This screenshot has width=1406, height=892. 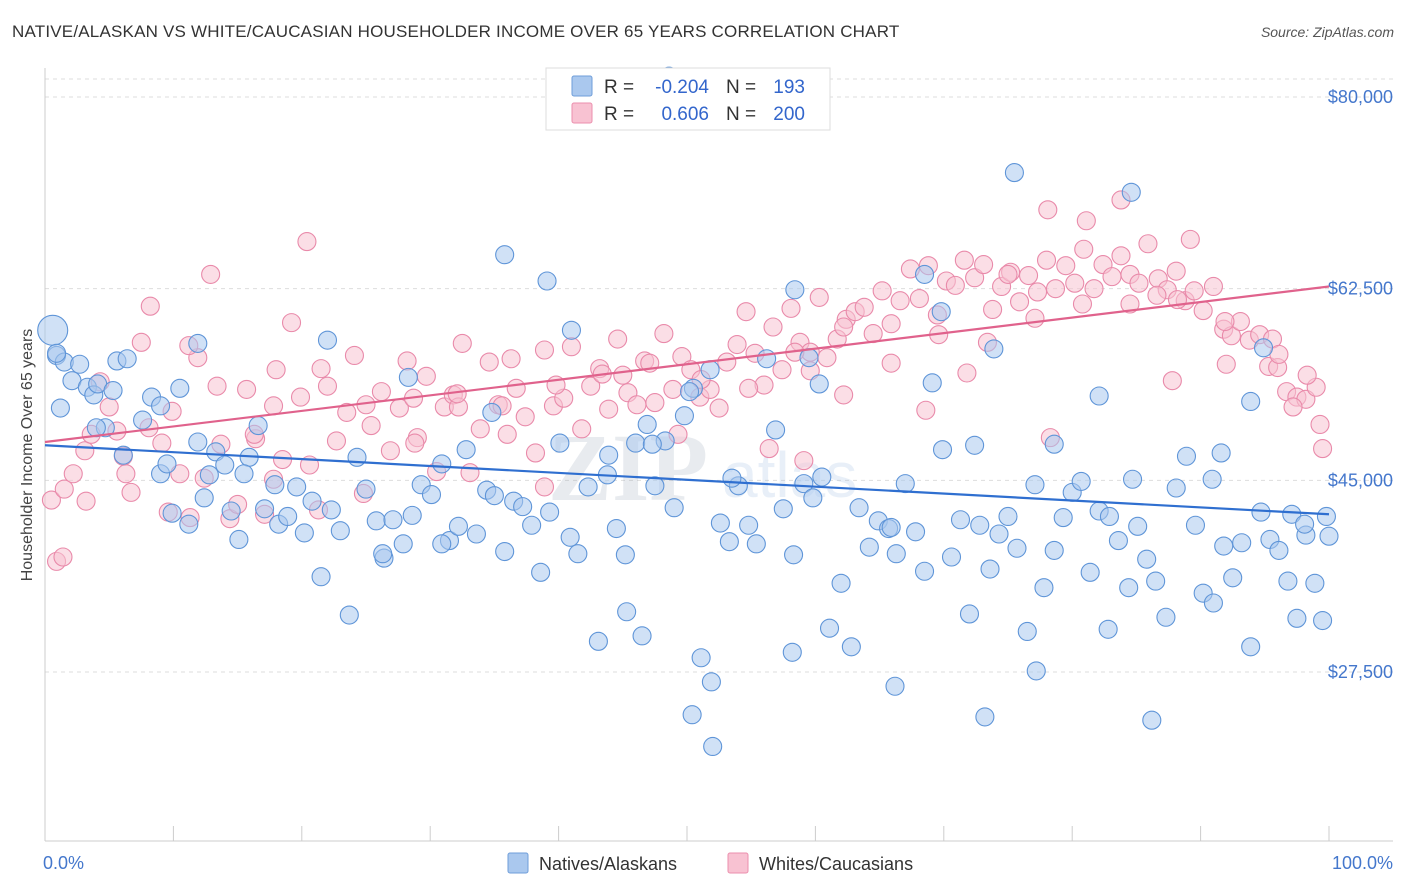 What do you see at coordinates (1360, 97) in the screenshot?
I see `y-tick-label: $80,000` at bounding box center [1360, 97].